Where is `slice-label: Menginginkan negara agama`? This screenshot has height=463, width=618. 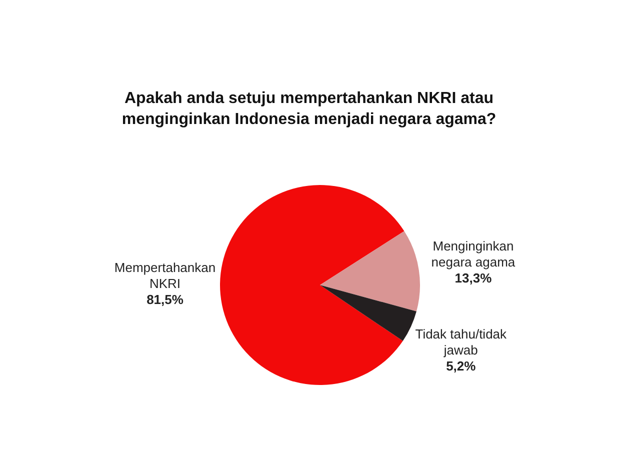 slice-label: Menginginkan negara agama is located at coordinates (473, 254).